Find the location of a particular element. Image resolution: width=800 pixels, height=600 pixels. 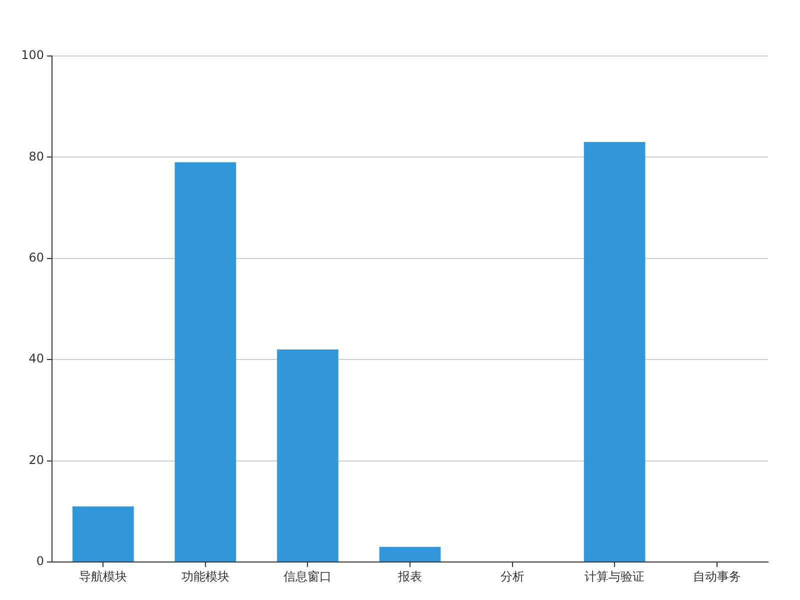

x-tick-label: 报表 is located at coordinates (409, 576).